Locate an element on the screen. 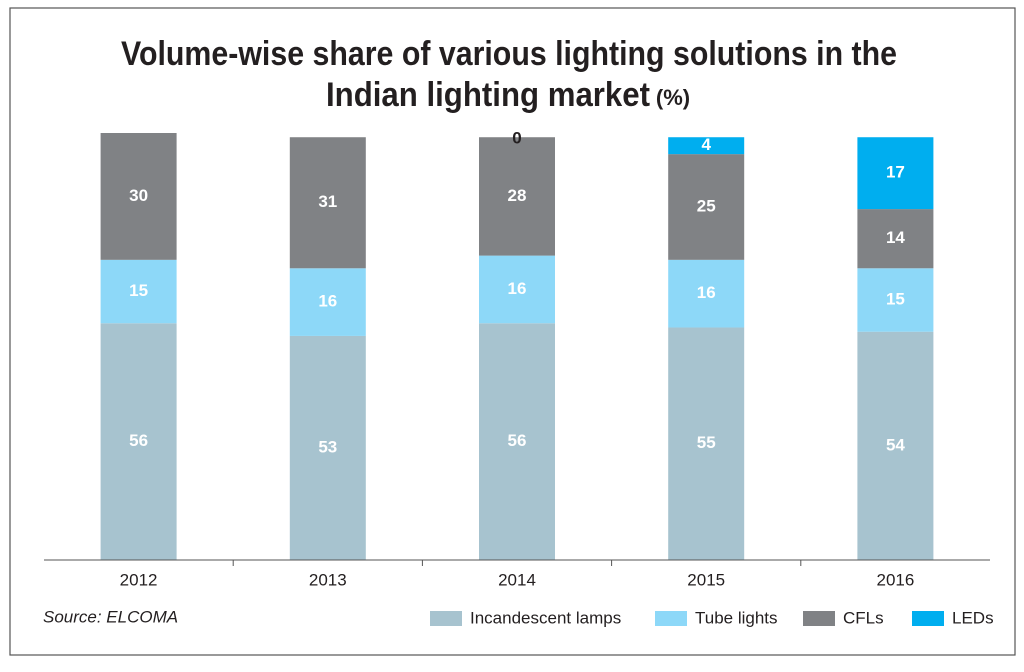  data-label: 25 is located at coordinates (706, 205).